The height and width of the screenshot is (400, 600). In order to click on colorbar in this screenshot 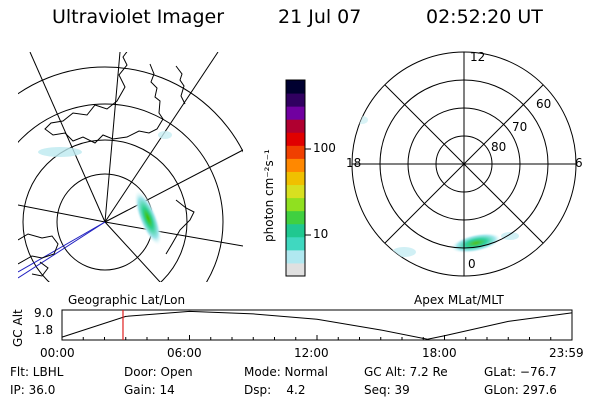, I will do `click(295, 178)`.